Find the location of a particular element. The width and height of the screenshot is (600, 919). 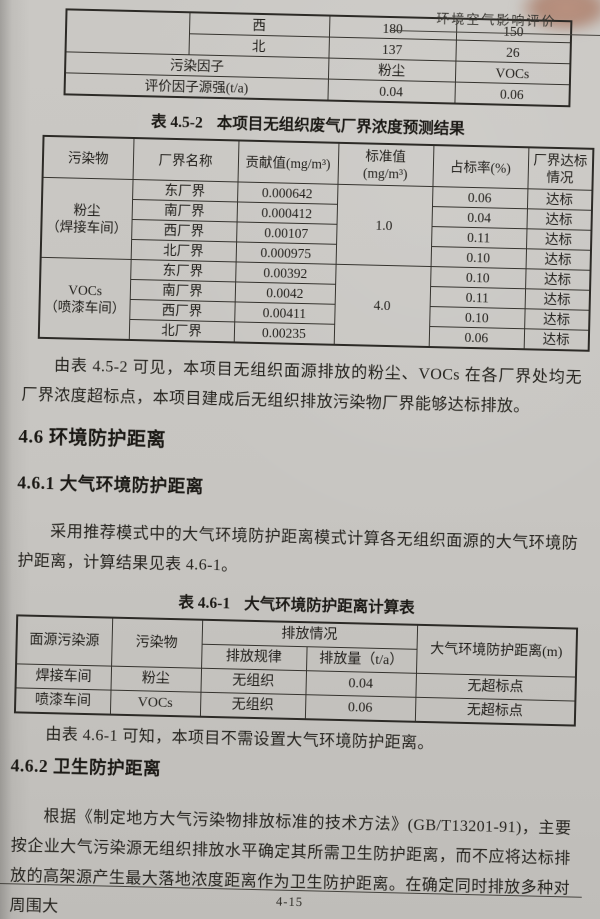

pollutant-group-cell: VOCs （喷漆车间） is located at coordinates (84, 298).